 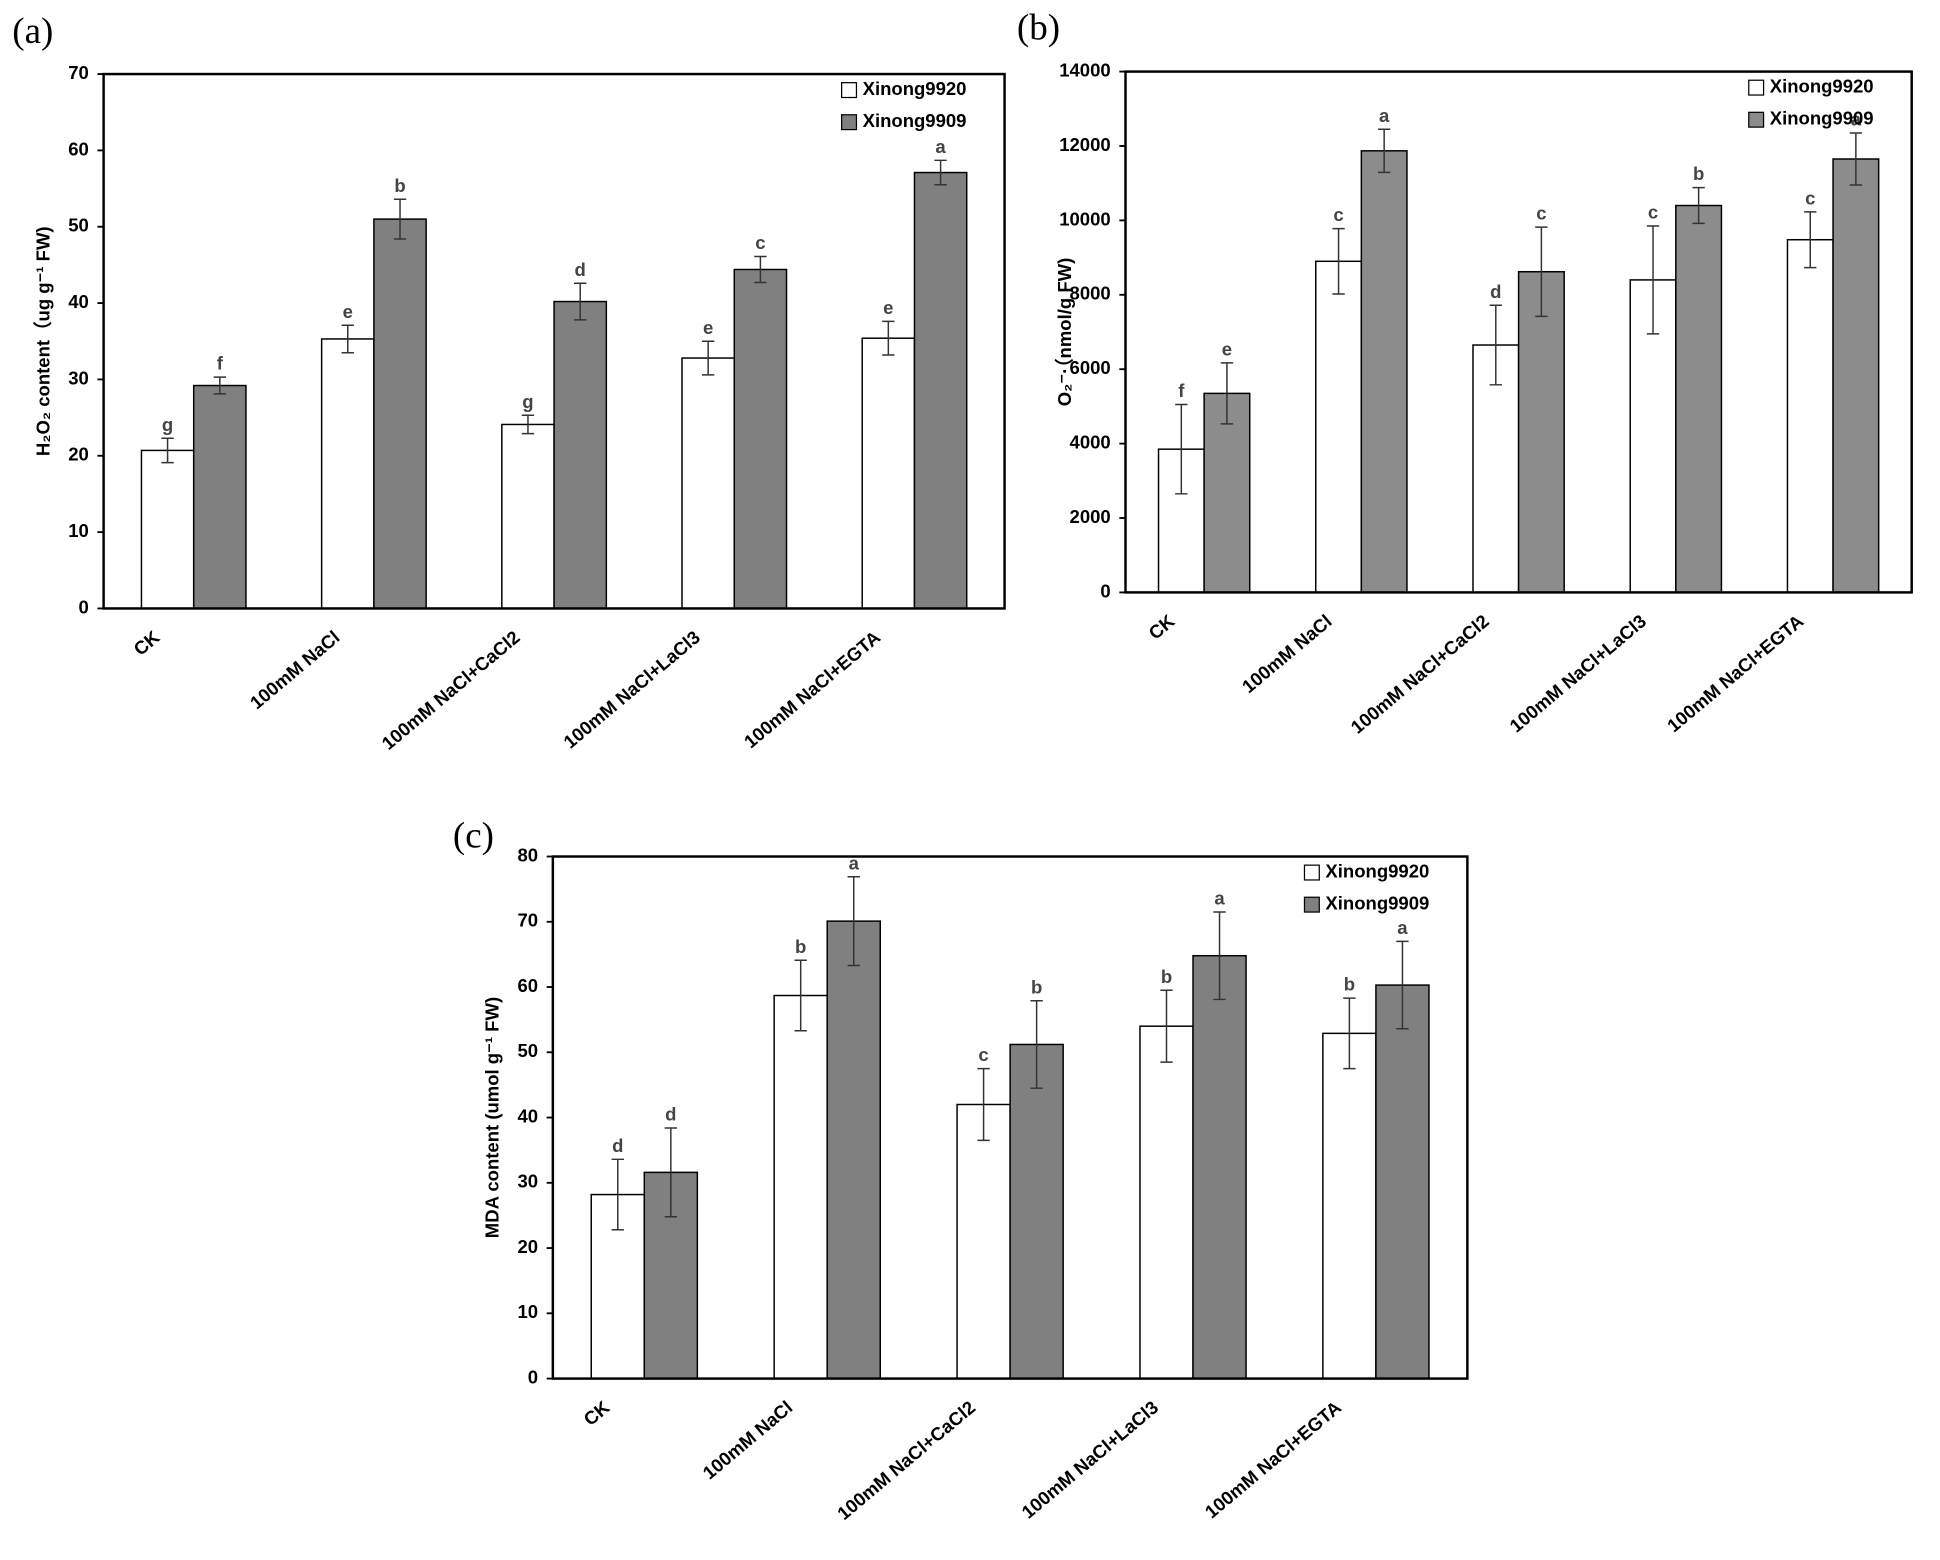 What do you see at coordinates (1822, 118) in the screenshot?
I see `legend-label: Xinong9909` at bounding box center [1822, 118].